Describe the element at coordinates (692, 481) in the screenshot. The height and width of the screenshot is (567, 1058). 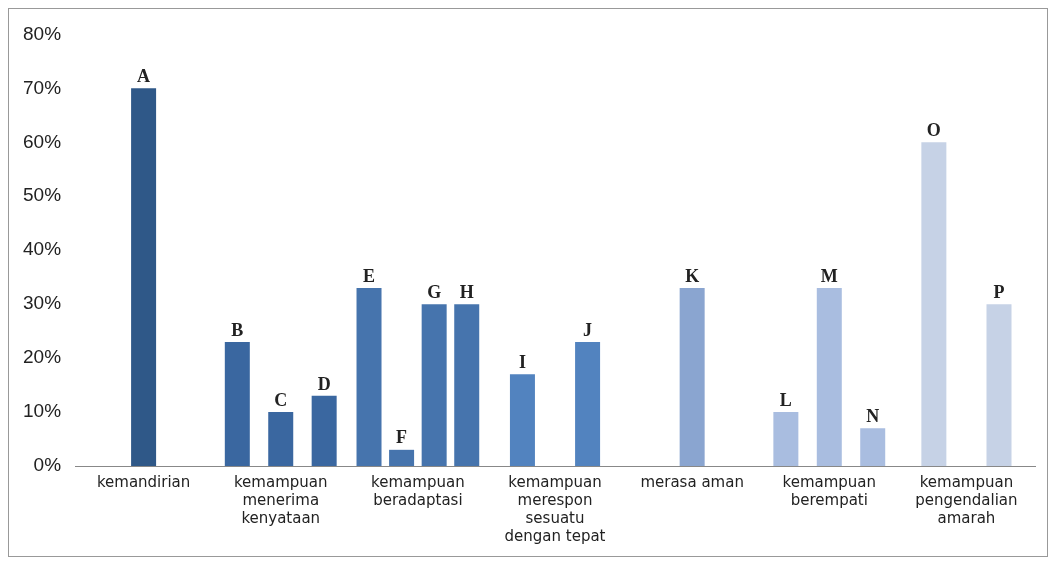
I see `x-tick-label: merasa aman` at that location.